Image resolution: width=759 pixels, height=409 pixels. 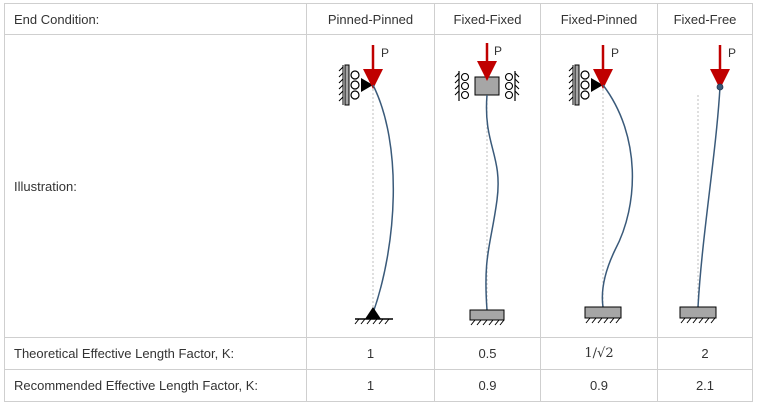 I want to click on illustration-fixed-pinned: P, so click(x=599, y=186).